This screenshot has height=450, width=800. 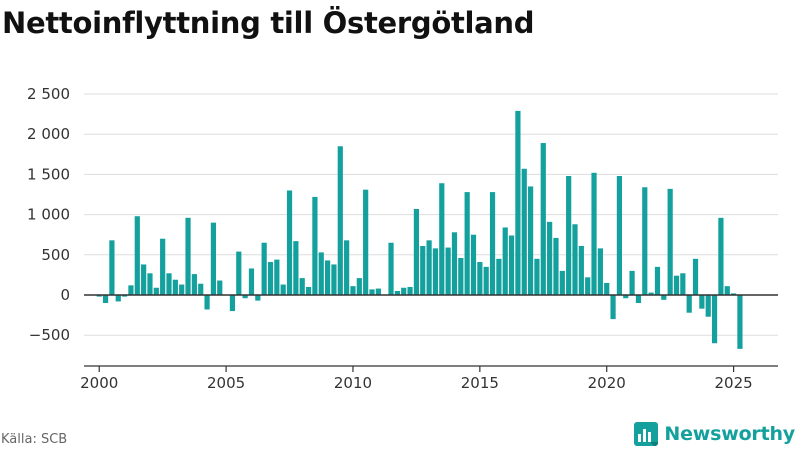 I want to click on y-tick-label: 2 500, so click(x=48, y=94).